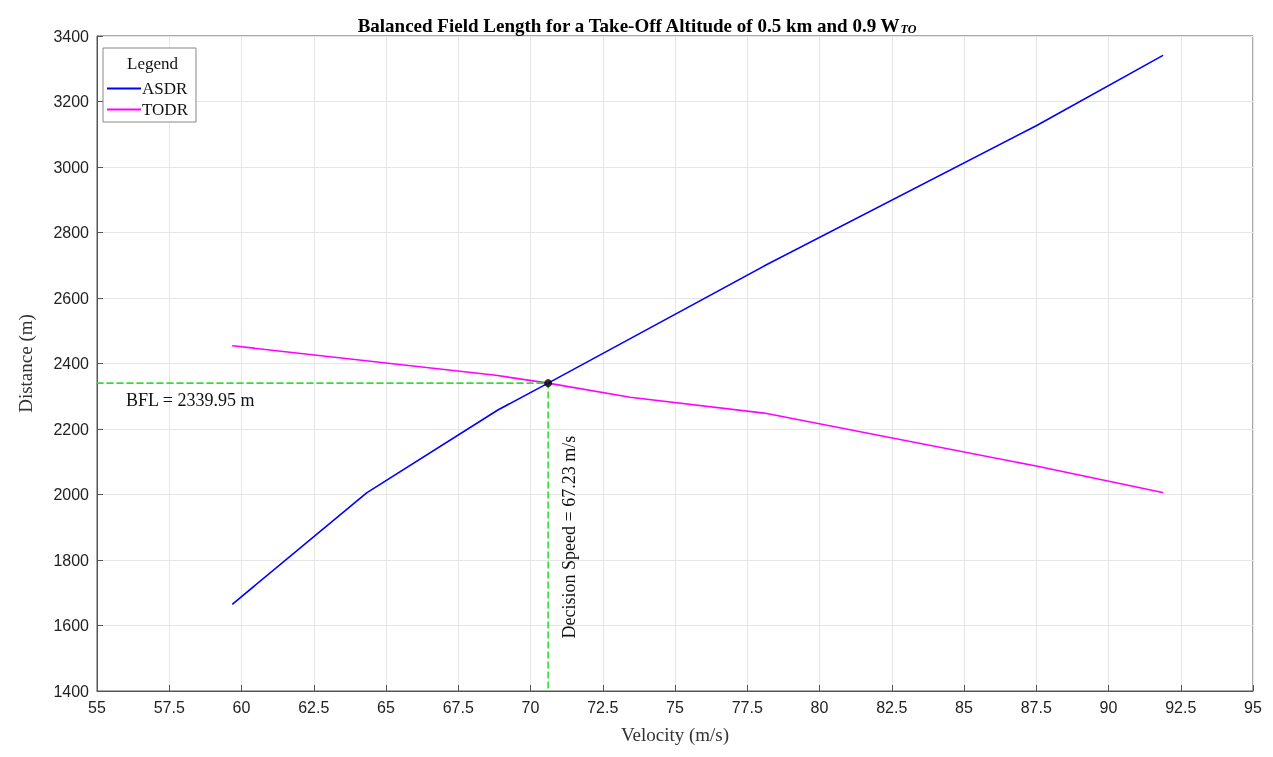  I want to click on y-tick-label: 2000, so click(71, 494).